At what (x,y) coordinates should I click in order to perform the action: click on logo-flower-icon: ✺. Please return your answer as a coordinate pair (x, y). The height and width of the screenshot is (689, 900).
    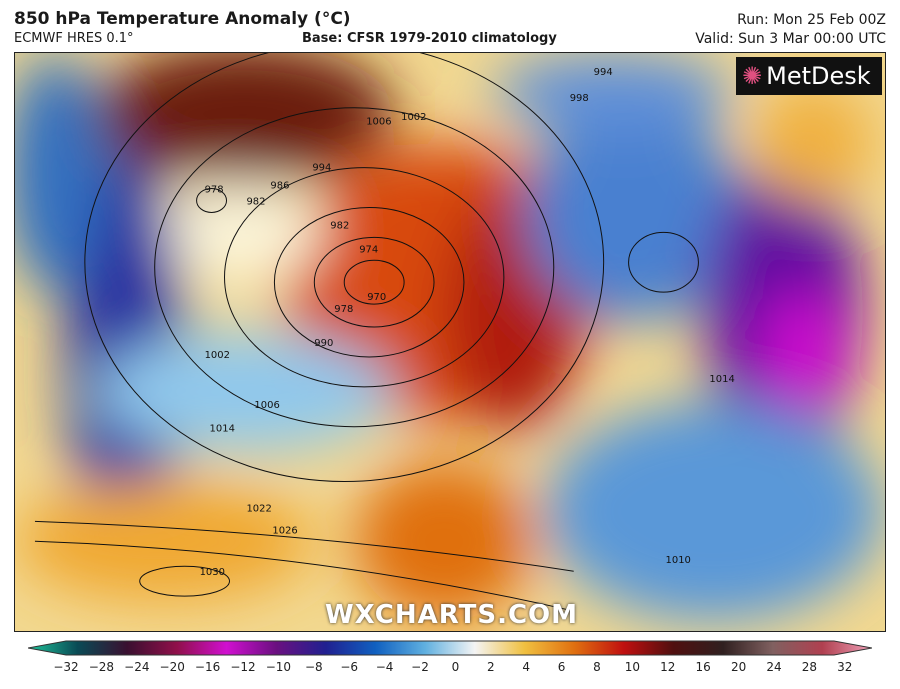
    Looking at the image, I should click on (752, 76).